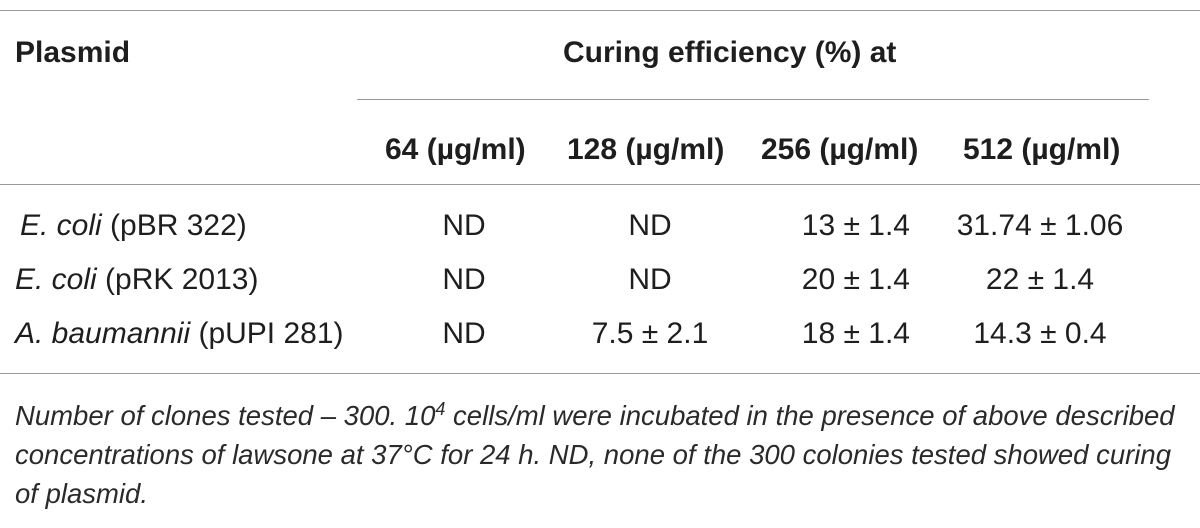 This screenshot has height=528, width=1200. Describe the element at coordinates (1040, 225) in the screenshot. I see `cell-512: 31.74 ± 1.06` at that location.